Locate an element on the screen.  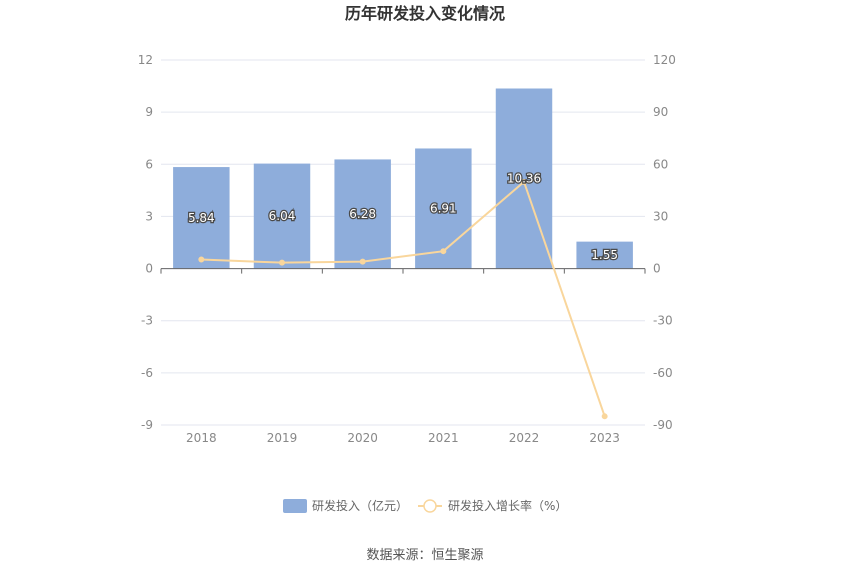
right-tick-label: -90 is located at coordinates (663, 425).